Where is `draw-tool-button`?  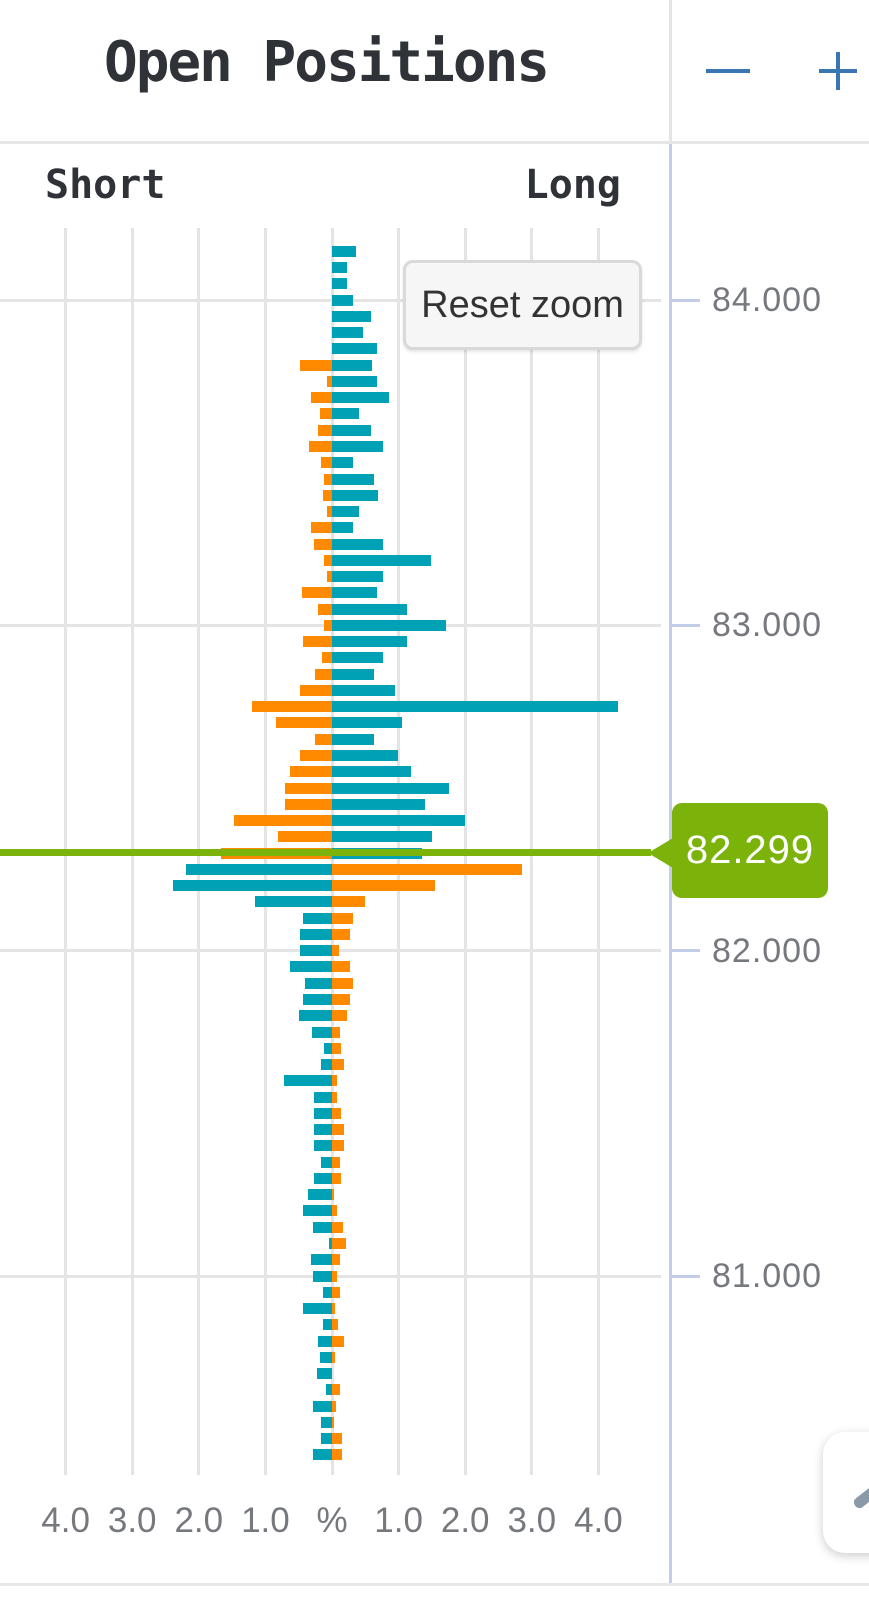 draw-tool-button is located at coordinates (846, 1492).